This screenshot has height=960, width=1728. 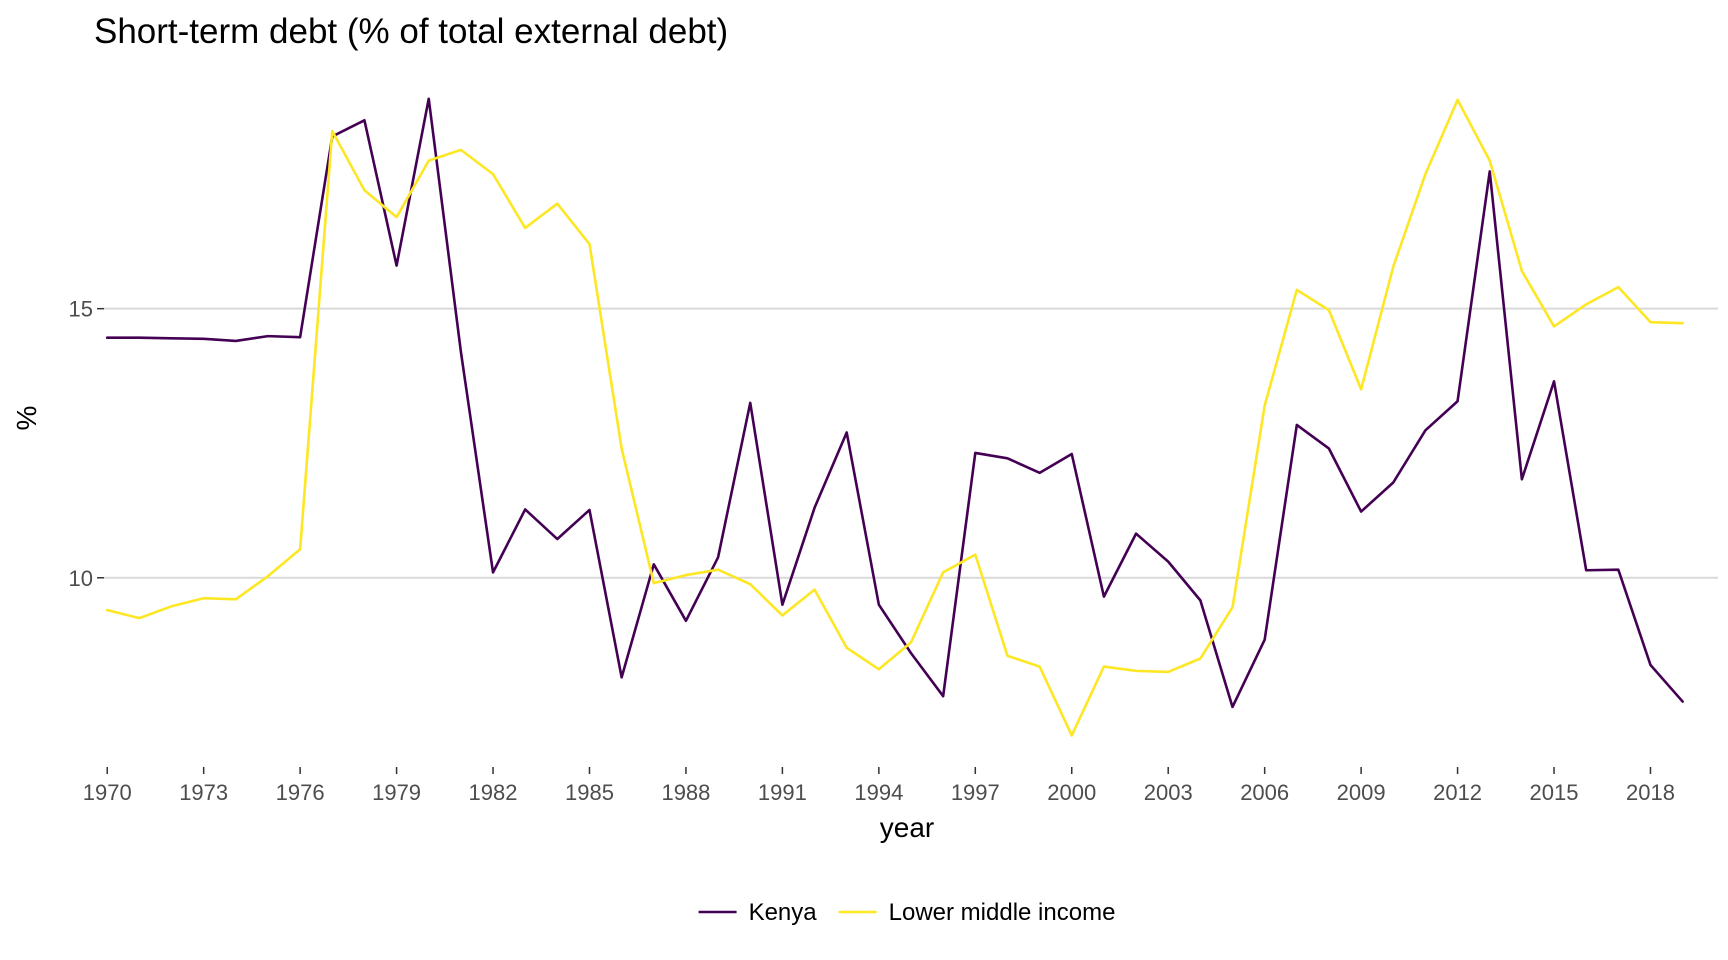 What do you see at coordinates (878, 792) in the screenshot?
I see `x-tick-label: 1994` at bounding box center [878, 792].